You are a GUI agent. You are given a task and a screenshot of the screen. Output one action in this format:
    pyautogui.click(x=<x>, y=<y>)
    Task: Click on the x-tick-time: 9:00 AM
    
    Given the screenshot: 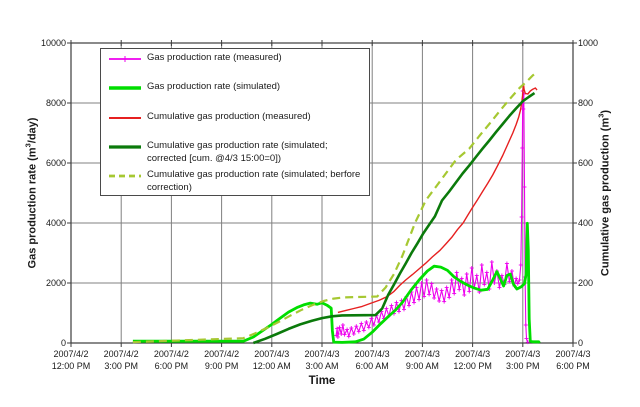 What is the action you would take?
    pyautogui.click(x=422, y=365)
    